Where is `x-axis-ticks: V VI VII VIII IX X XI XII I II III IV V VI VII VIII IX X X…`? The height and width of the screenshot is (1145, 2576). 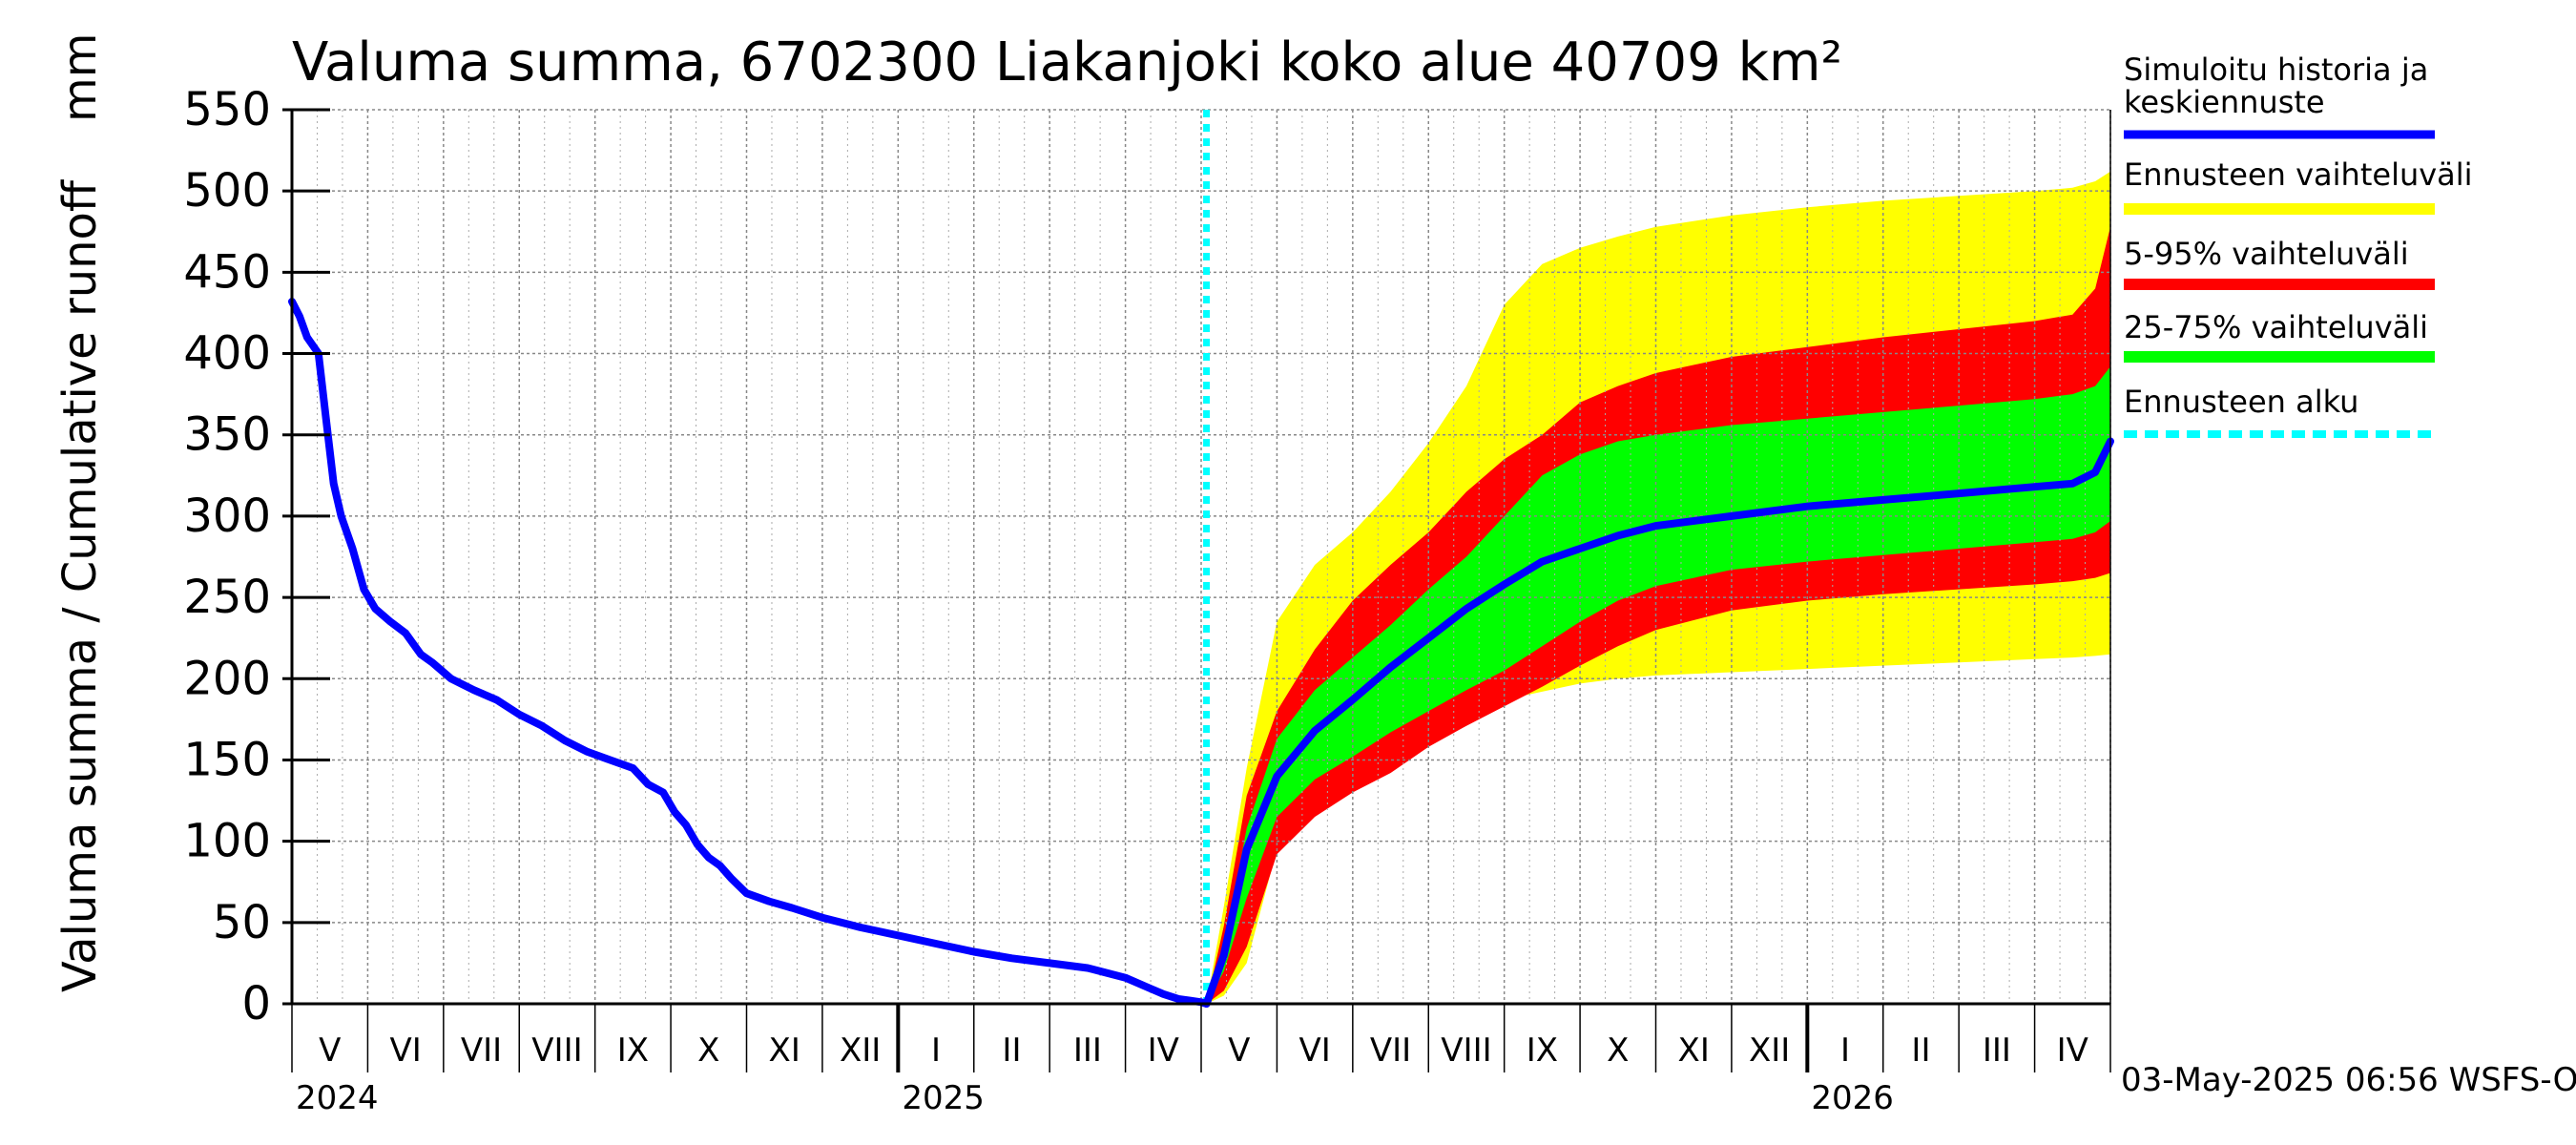 x-axis-ticks: V VI VII VIII IX X XI XII I II III IV V VI VII VIII IX X X… is located at coordinates (1201, 1060).